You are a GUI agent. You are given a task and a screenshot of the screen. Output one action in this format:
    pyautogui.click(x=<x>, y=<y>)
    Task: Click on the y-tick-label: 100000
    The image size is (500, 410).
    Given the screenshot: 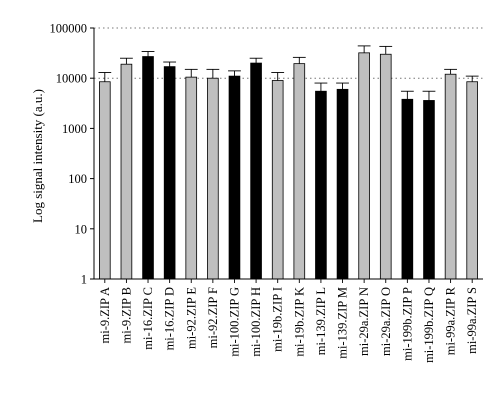 What is the action you would take?
    pyautogui.click(x=69, y=29)
    